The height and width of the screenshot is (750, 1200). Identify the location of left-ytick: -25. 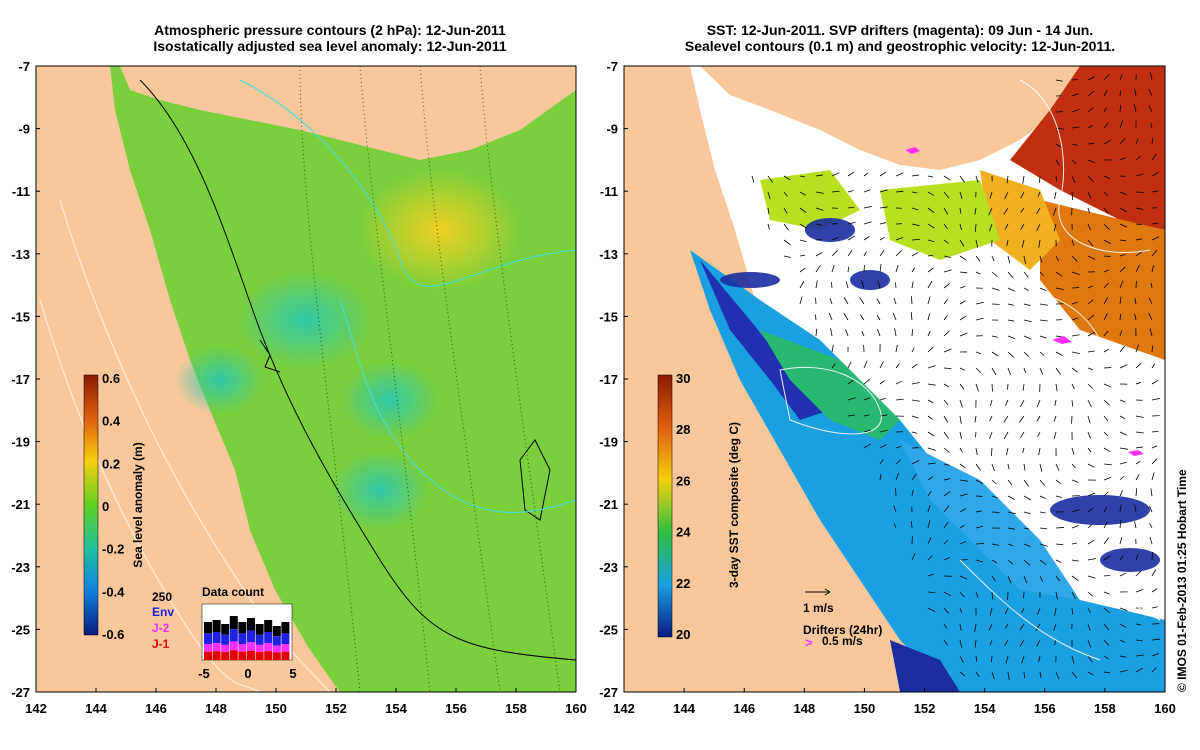
(20, 629).